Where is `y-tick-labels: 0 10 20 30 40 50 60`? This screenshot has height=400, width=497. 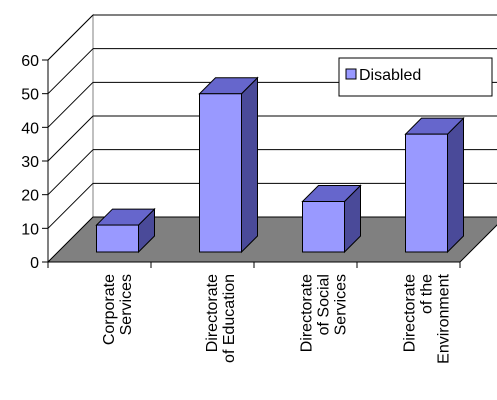 y-tick-labels: 0 10 20 30 40 50 60 is located at coordinates (30, 162).